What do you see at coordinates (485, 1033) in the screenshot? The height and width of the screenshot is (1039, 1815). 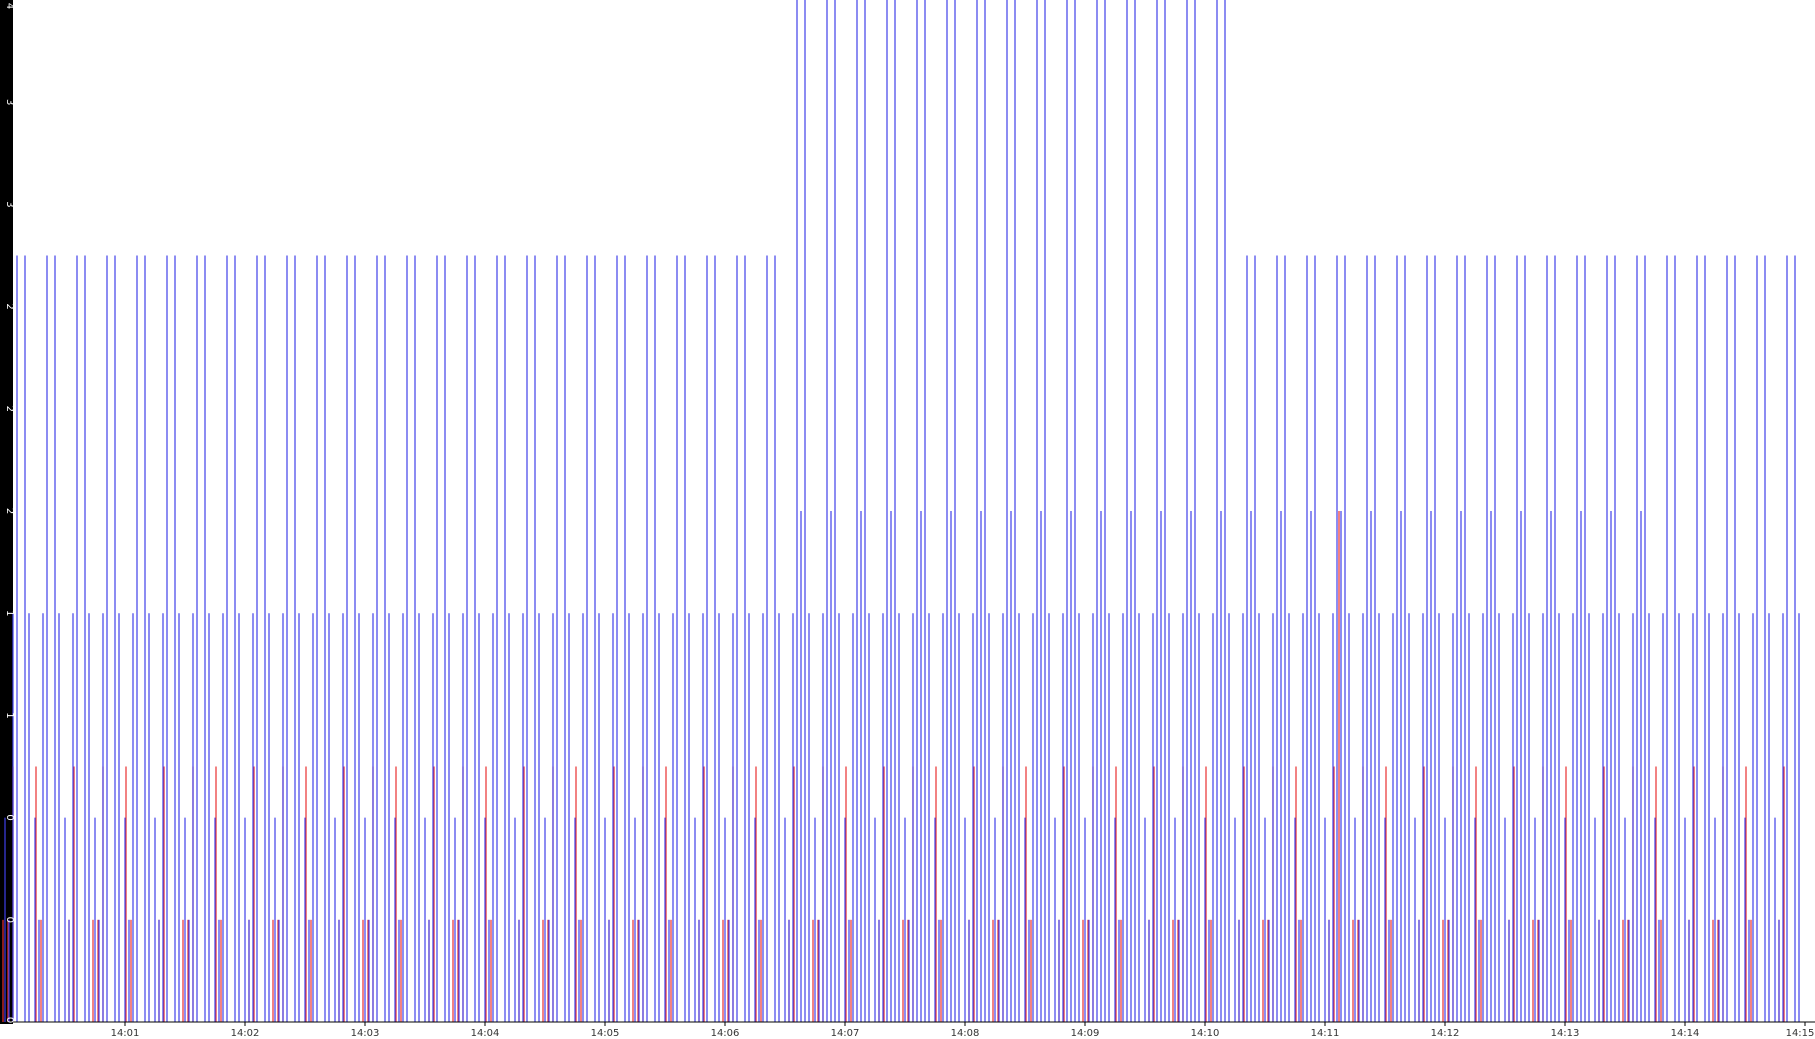 I see `x-tick-label: 14:04` at bounding box center [485, 1033].